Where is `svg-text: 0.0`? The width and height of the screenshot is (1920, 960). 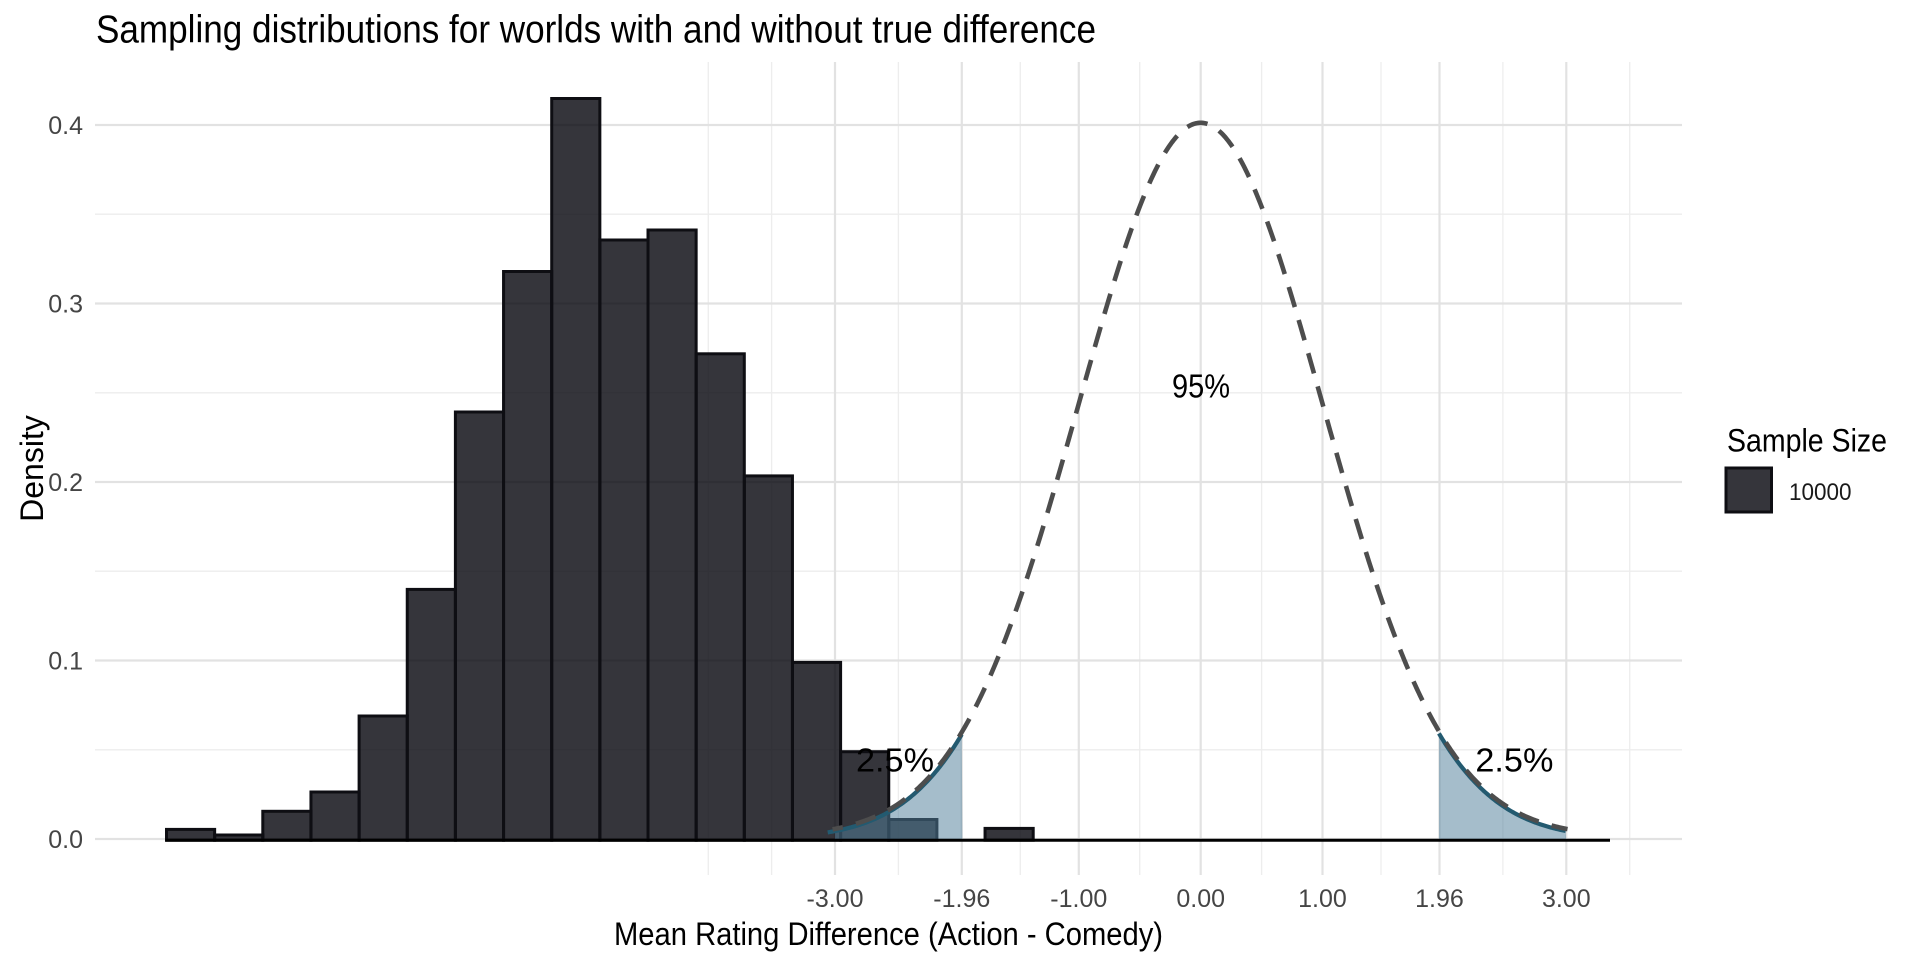 svg-text: 0.0 is located at coordinates (65, 840).